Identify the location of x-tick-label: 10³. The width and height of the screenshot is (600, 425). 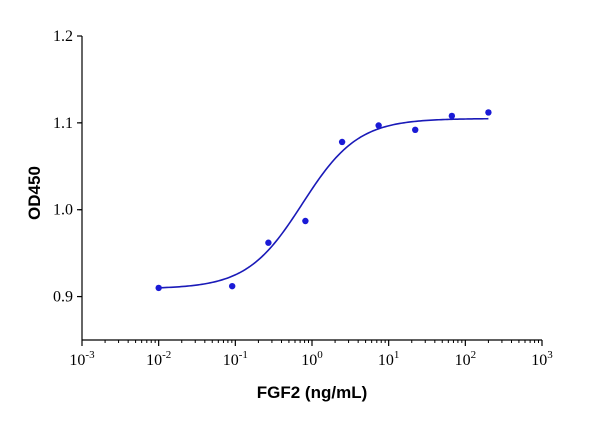
(542, 359).